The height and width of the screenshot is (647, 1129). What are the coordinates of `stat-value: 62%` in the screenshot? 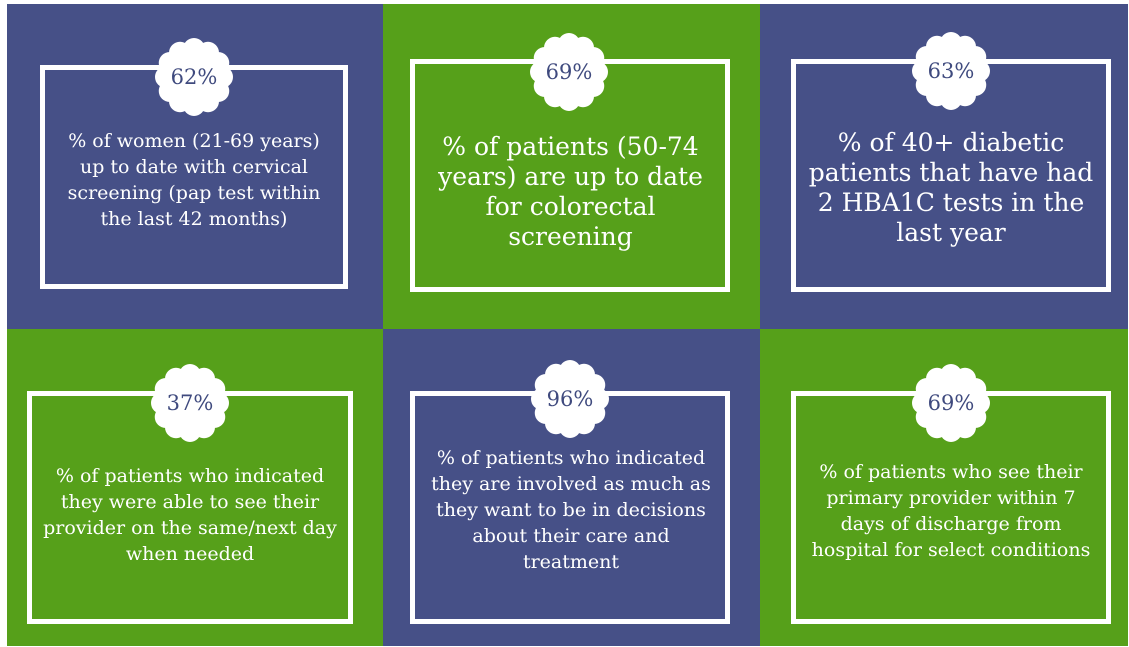 It's located at (194, 77).